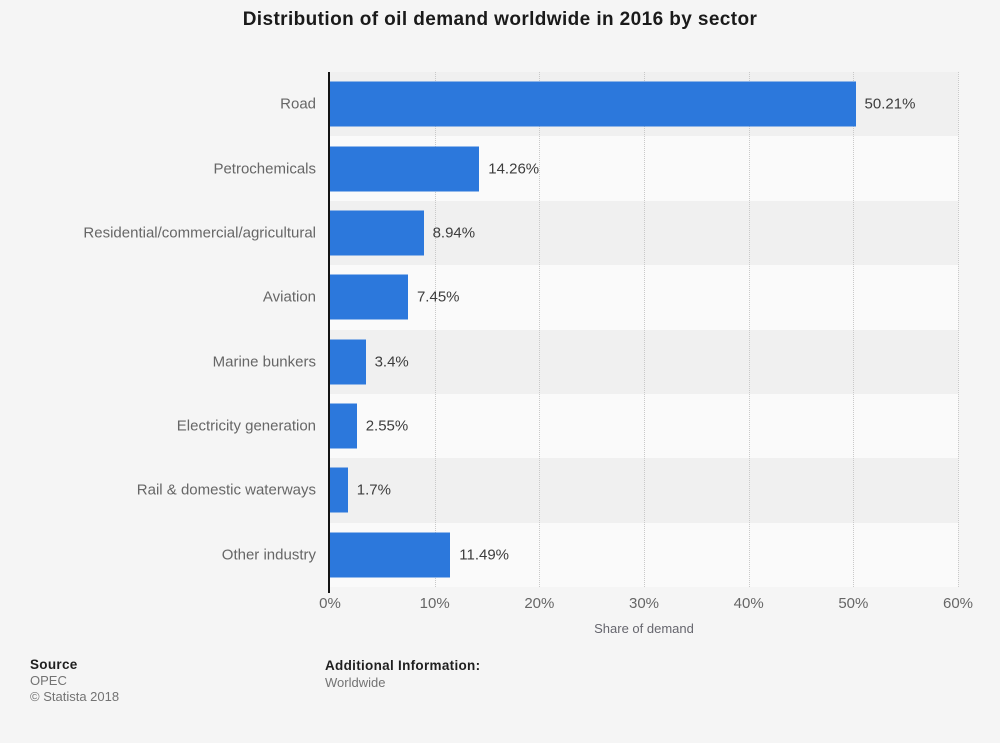  I want to click on chart-row: Residential/commercial/agricultural 8.94%, so click(520, 233).